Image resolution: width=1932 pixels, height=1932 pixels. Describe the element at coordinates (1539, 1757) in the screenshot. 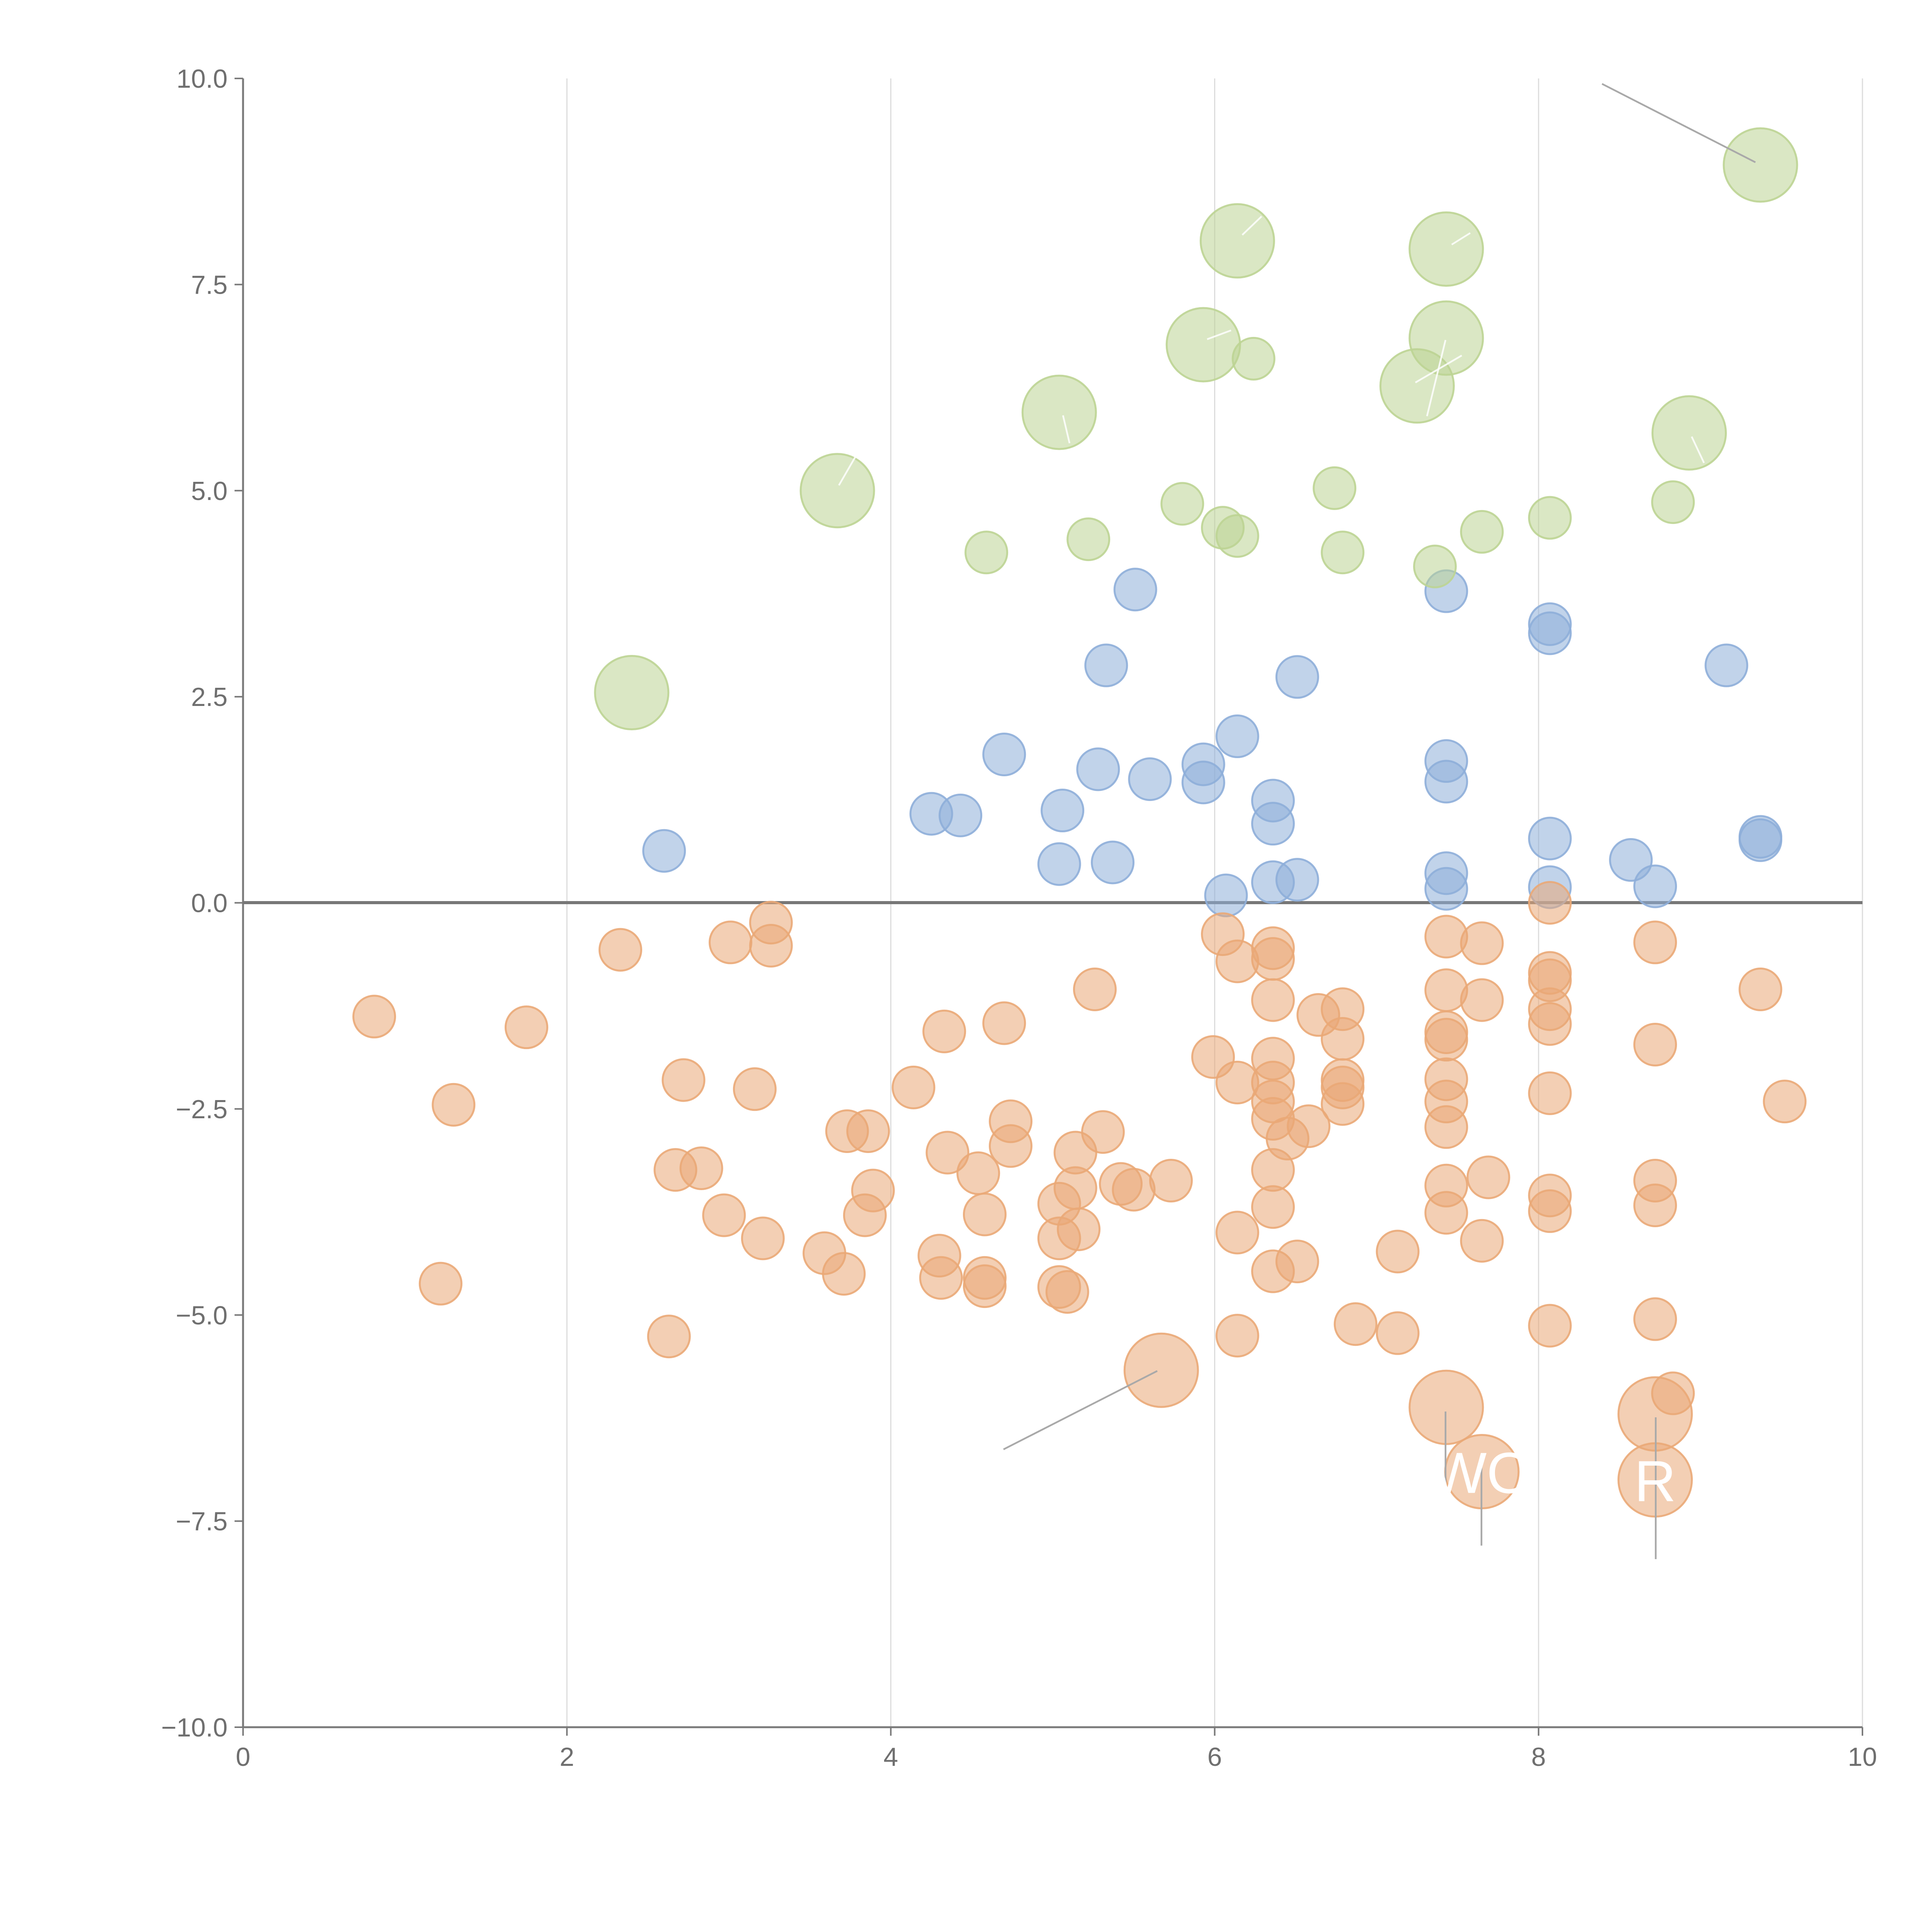

I see `x-tick-label: 8` at that location.